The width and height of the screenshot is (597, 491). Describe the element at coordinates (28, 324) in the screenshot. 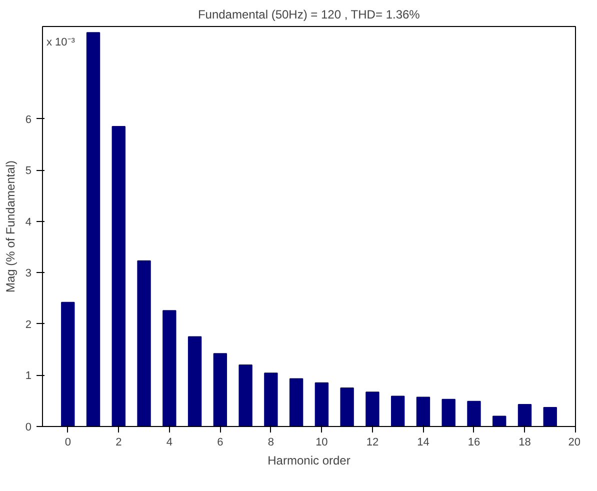

I see `y-tick-label: 2` at that location.